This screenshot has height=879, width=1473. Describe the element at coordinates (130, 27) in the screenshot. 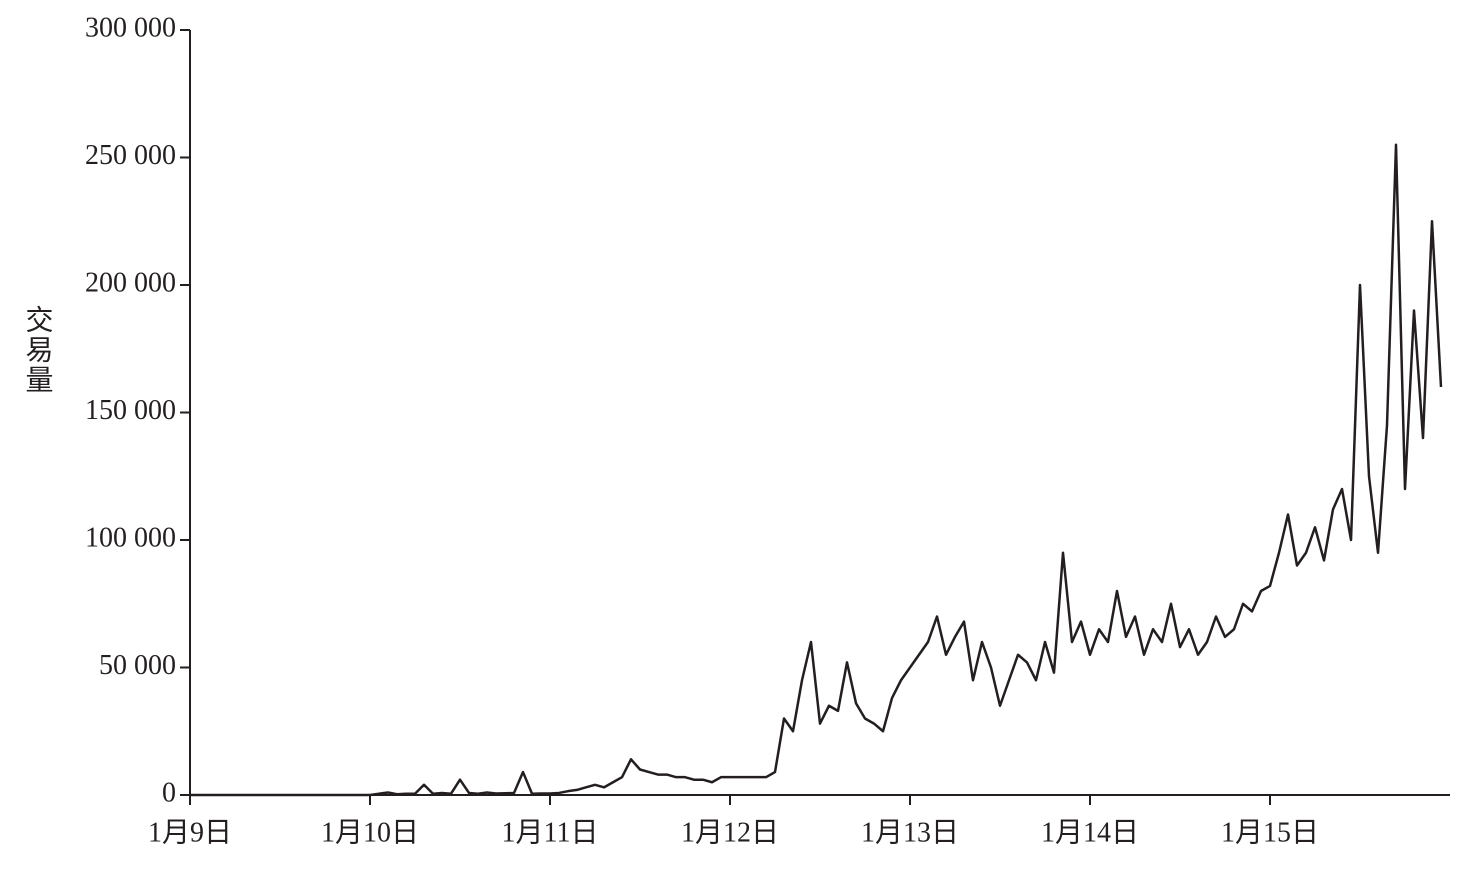

I see `y-tick-label: 300 000` at that location.